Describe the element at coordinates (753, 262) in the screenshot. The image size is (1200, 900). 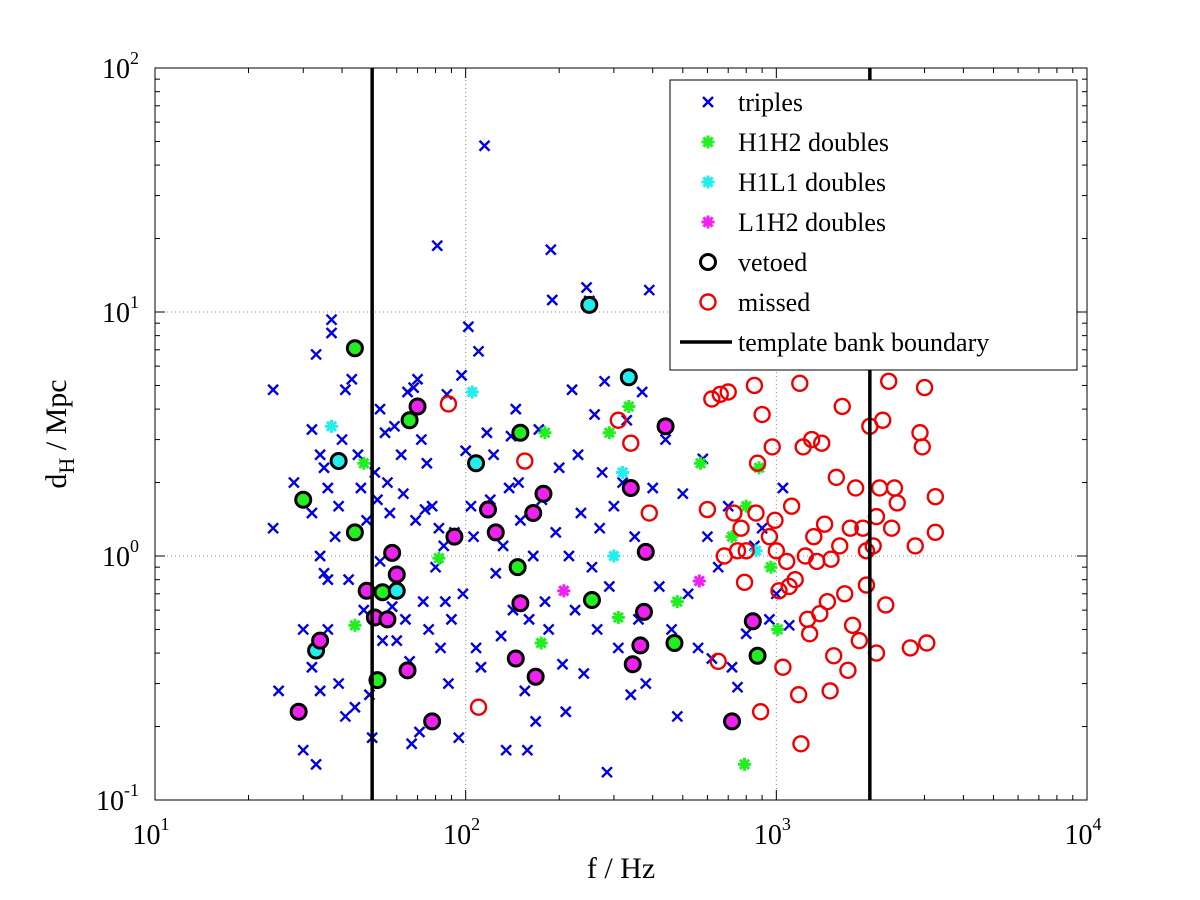
I see `legend-entry-vetoed: vetoed` at that location.